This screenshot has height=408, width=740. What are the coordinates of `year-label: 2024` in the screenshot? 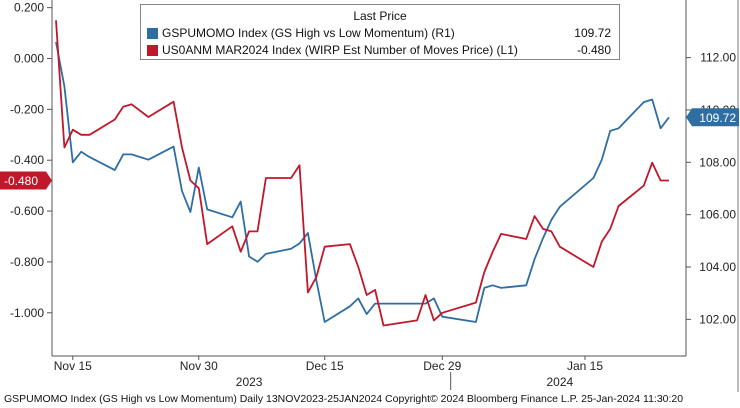 It's located at (559, 382).